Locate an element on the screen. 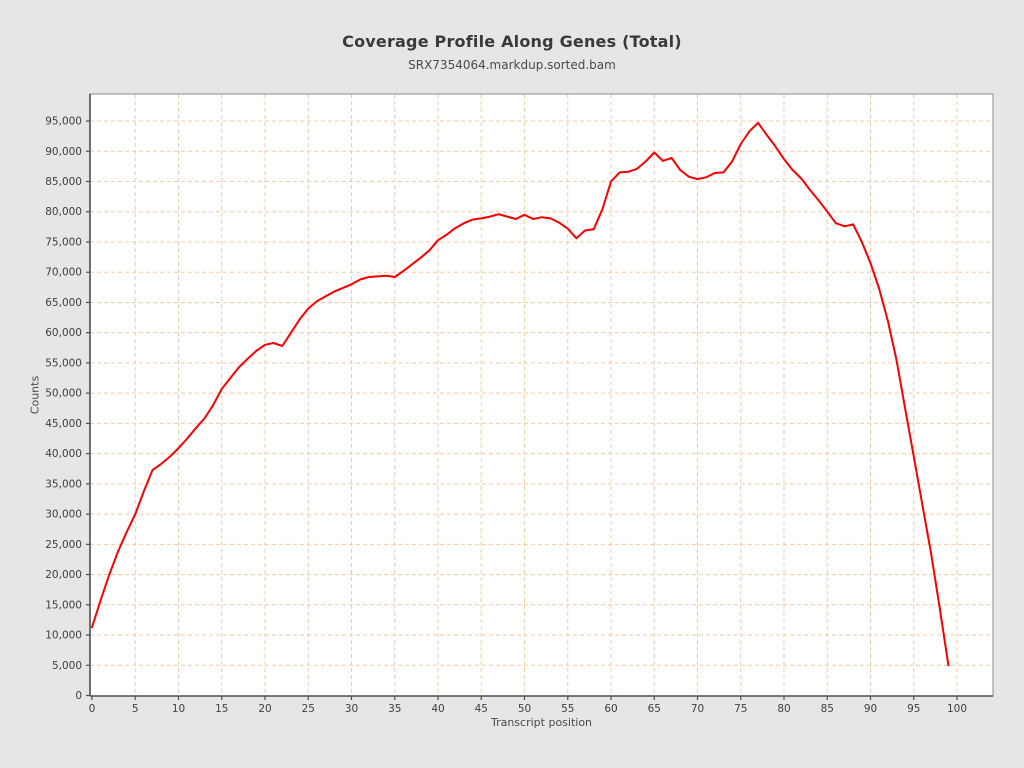 Image resolution: width=1024 pixels, height=768 pixels. y-tick-label: 95,000 is located at coordinates (63, 122).